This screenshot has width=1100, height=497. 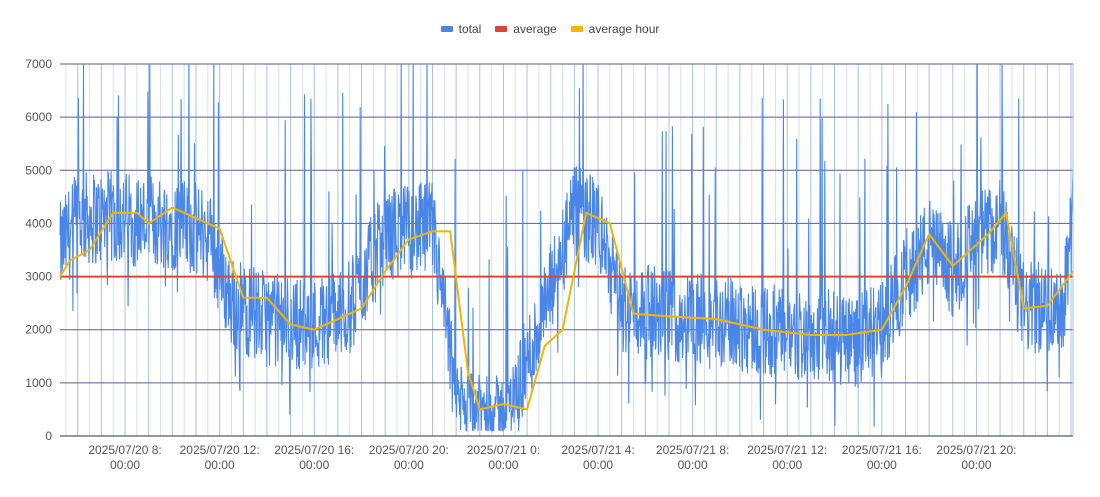 I want to click on legend-label: average hour, so click(x=624, y=29).